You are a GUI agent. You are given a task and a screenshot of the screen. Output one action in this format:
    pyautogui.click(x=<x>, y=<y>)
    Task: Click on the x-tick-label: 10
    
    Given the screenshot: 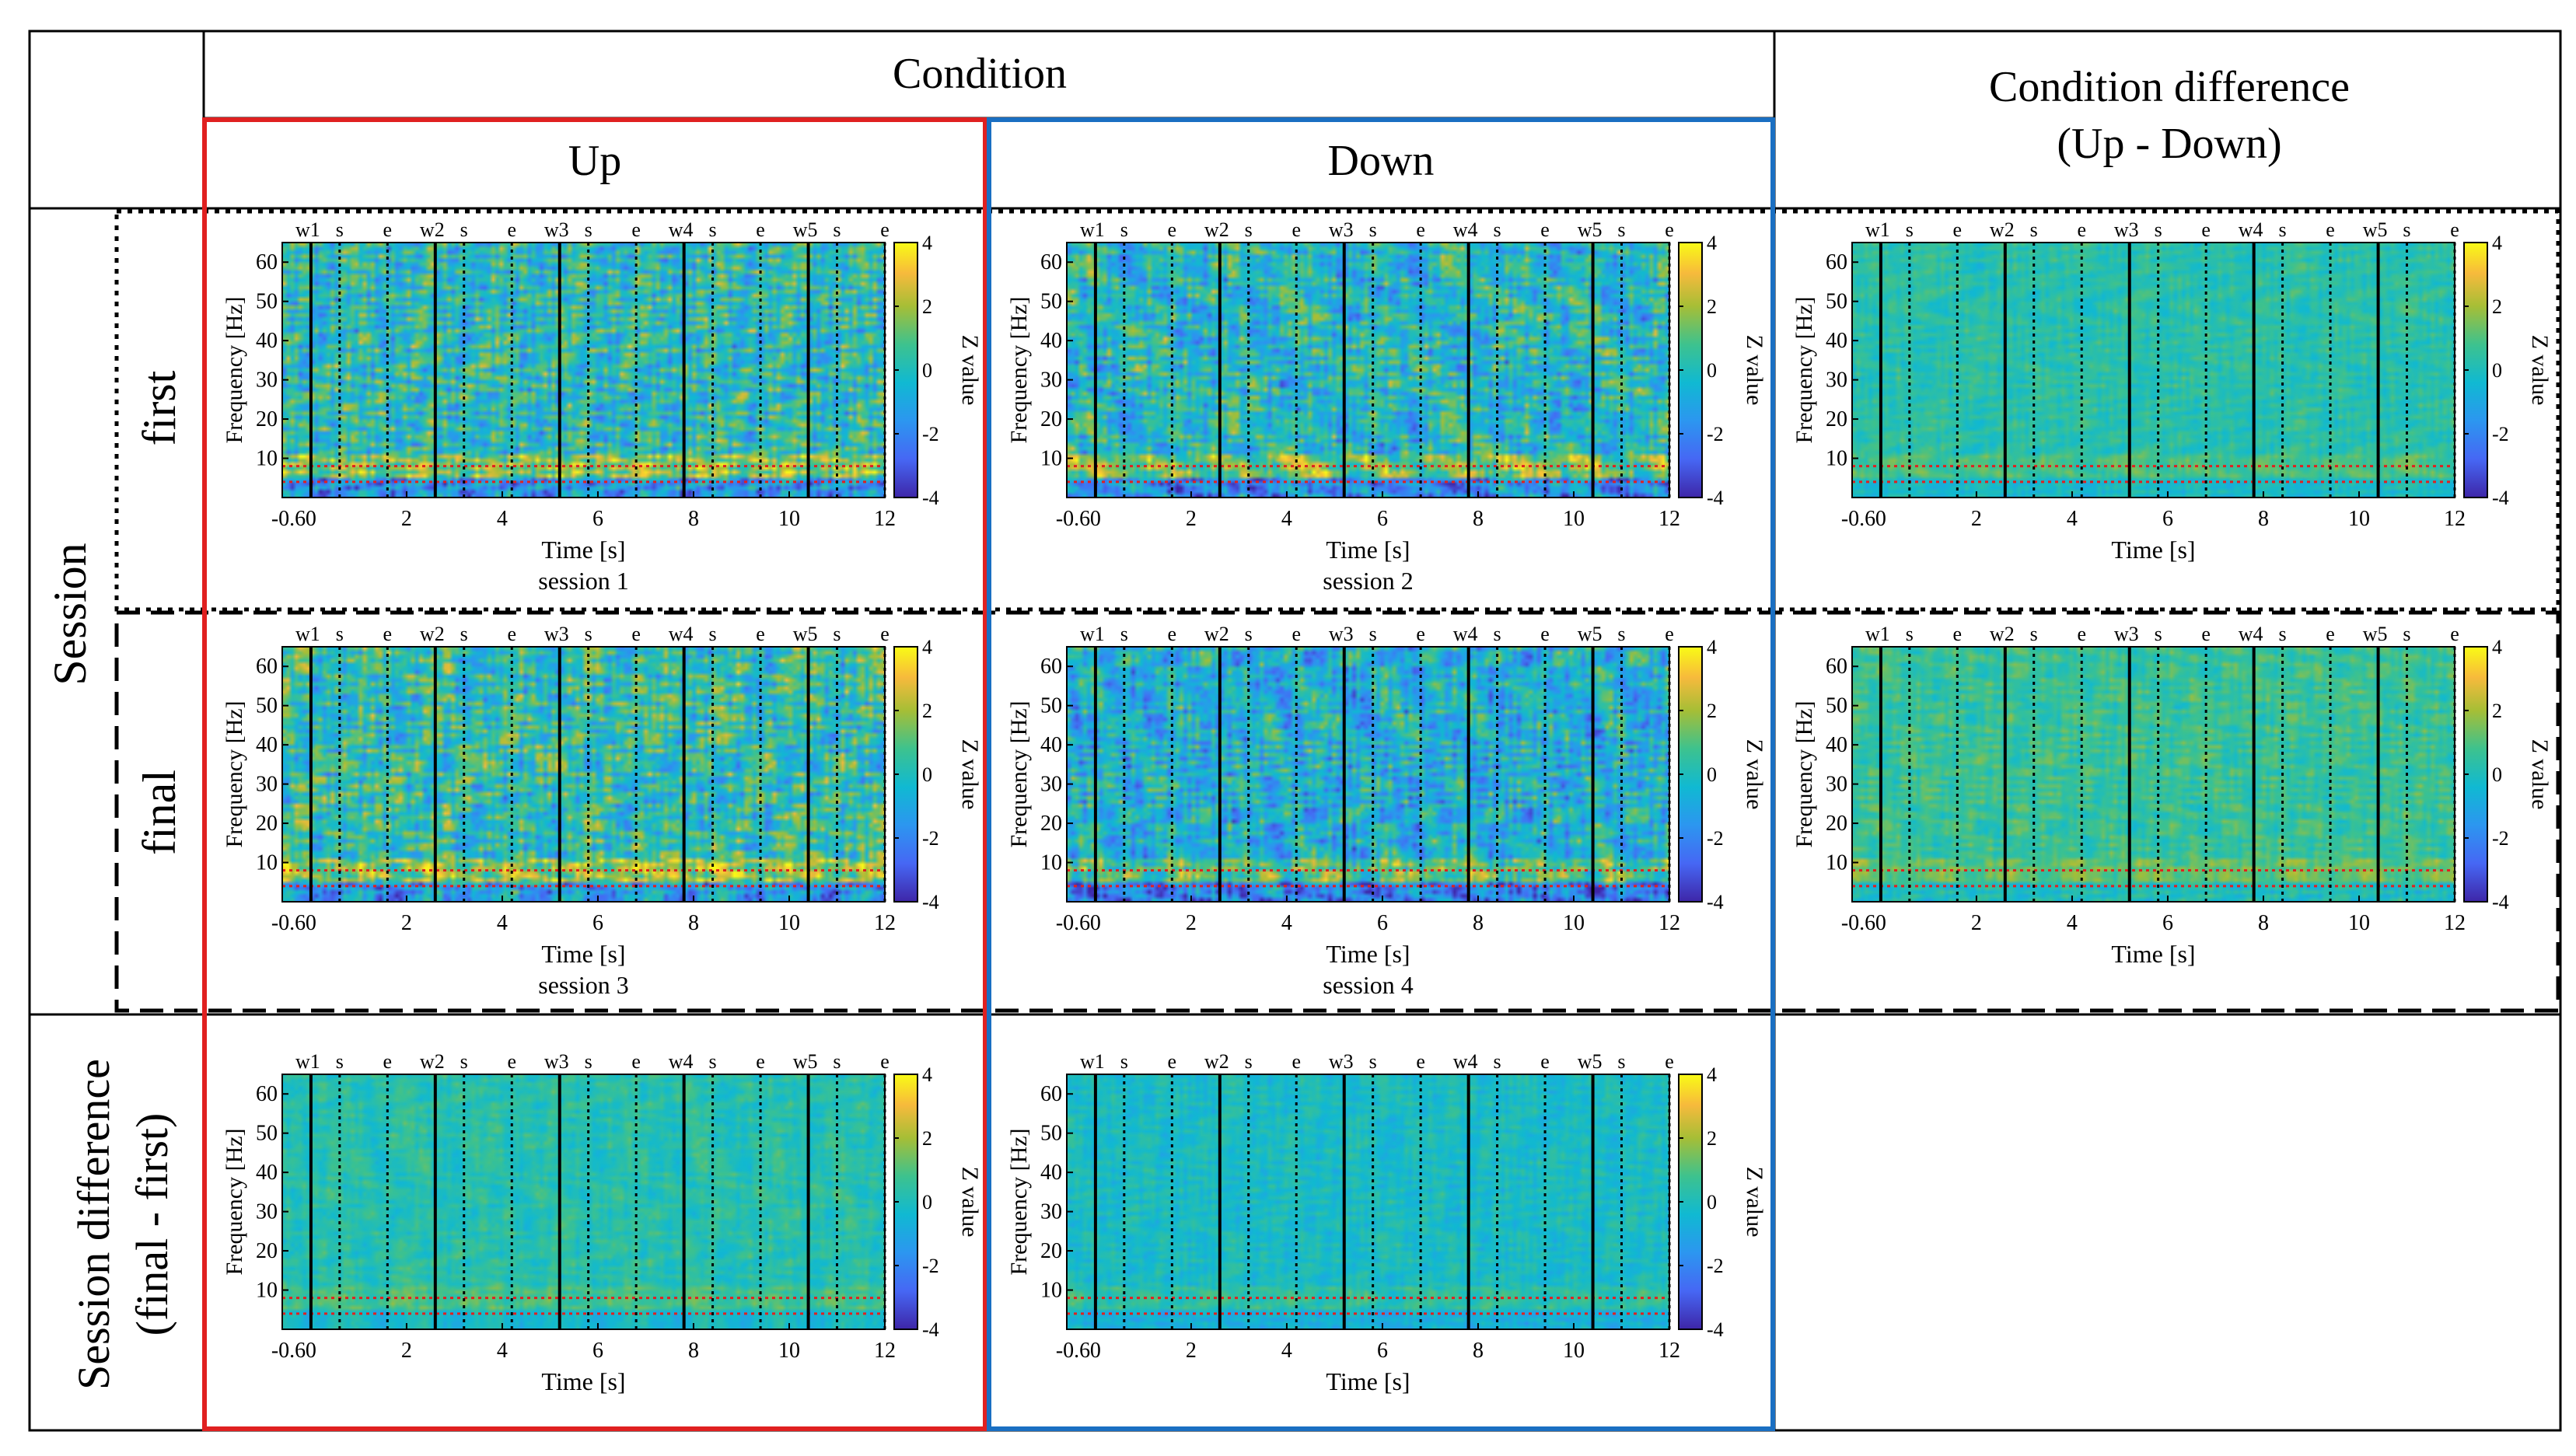 What is the action you would take?
    pyautogui.click(x=1574, y=923)
    